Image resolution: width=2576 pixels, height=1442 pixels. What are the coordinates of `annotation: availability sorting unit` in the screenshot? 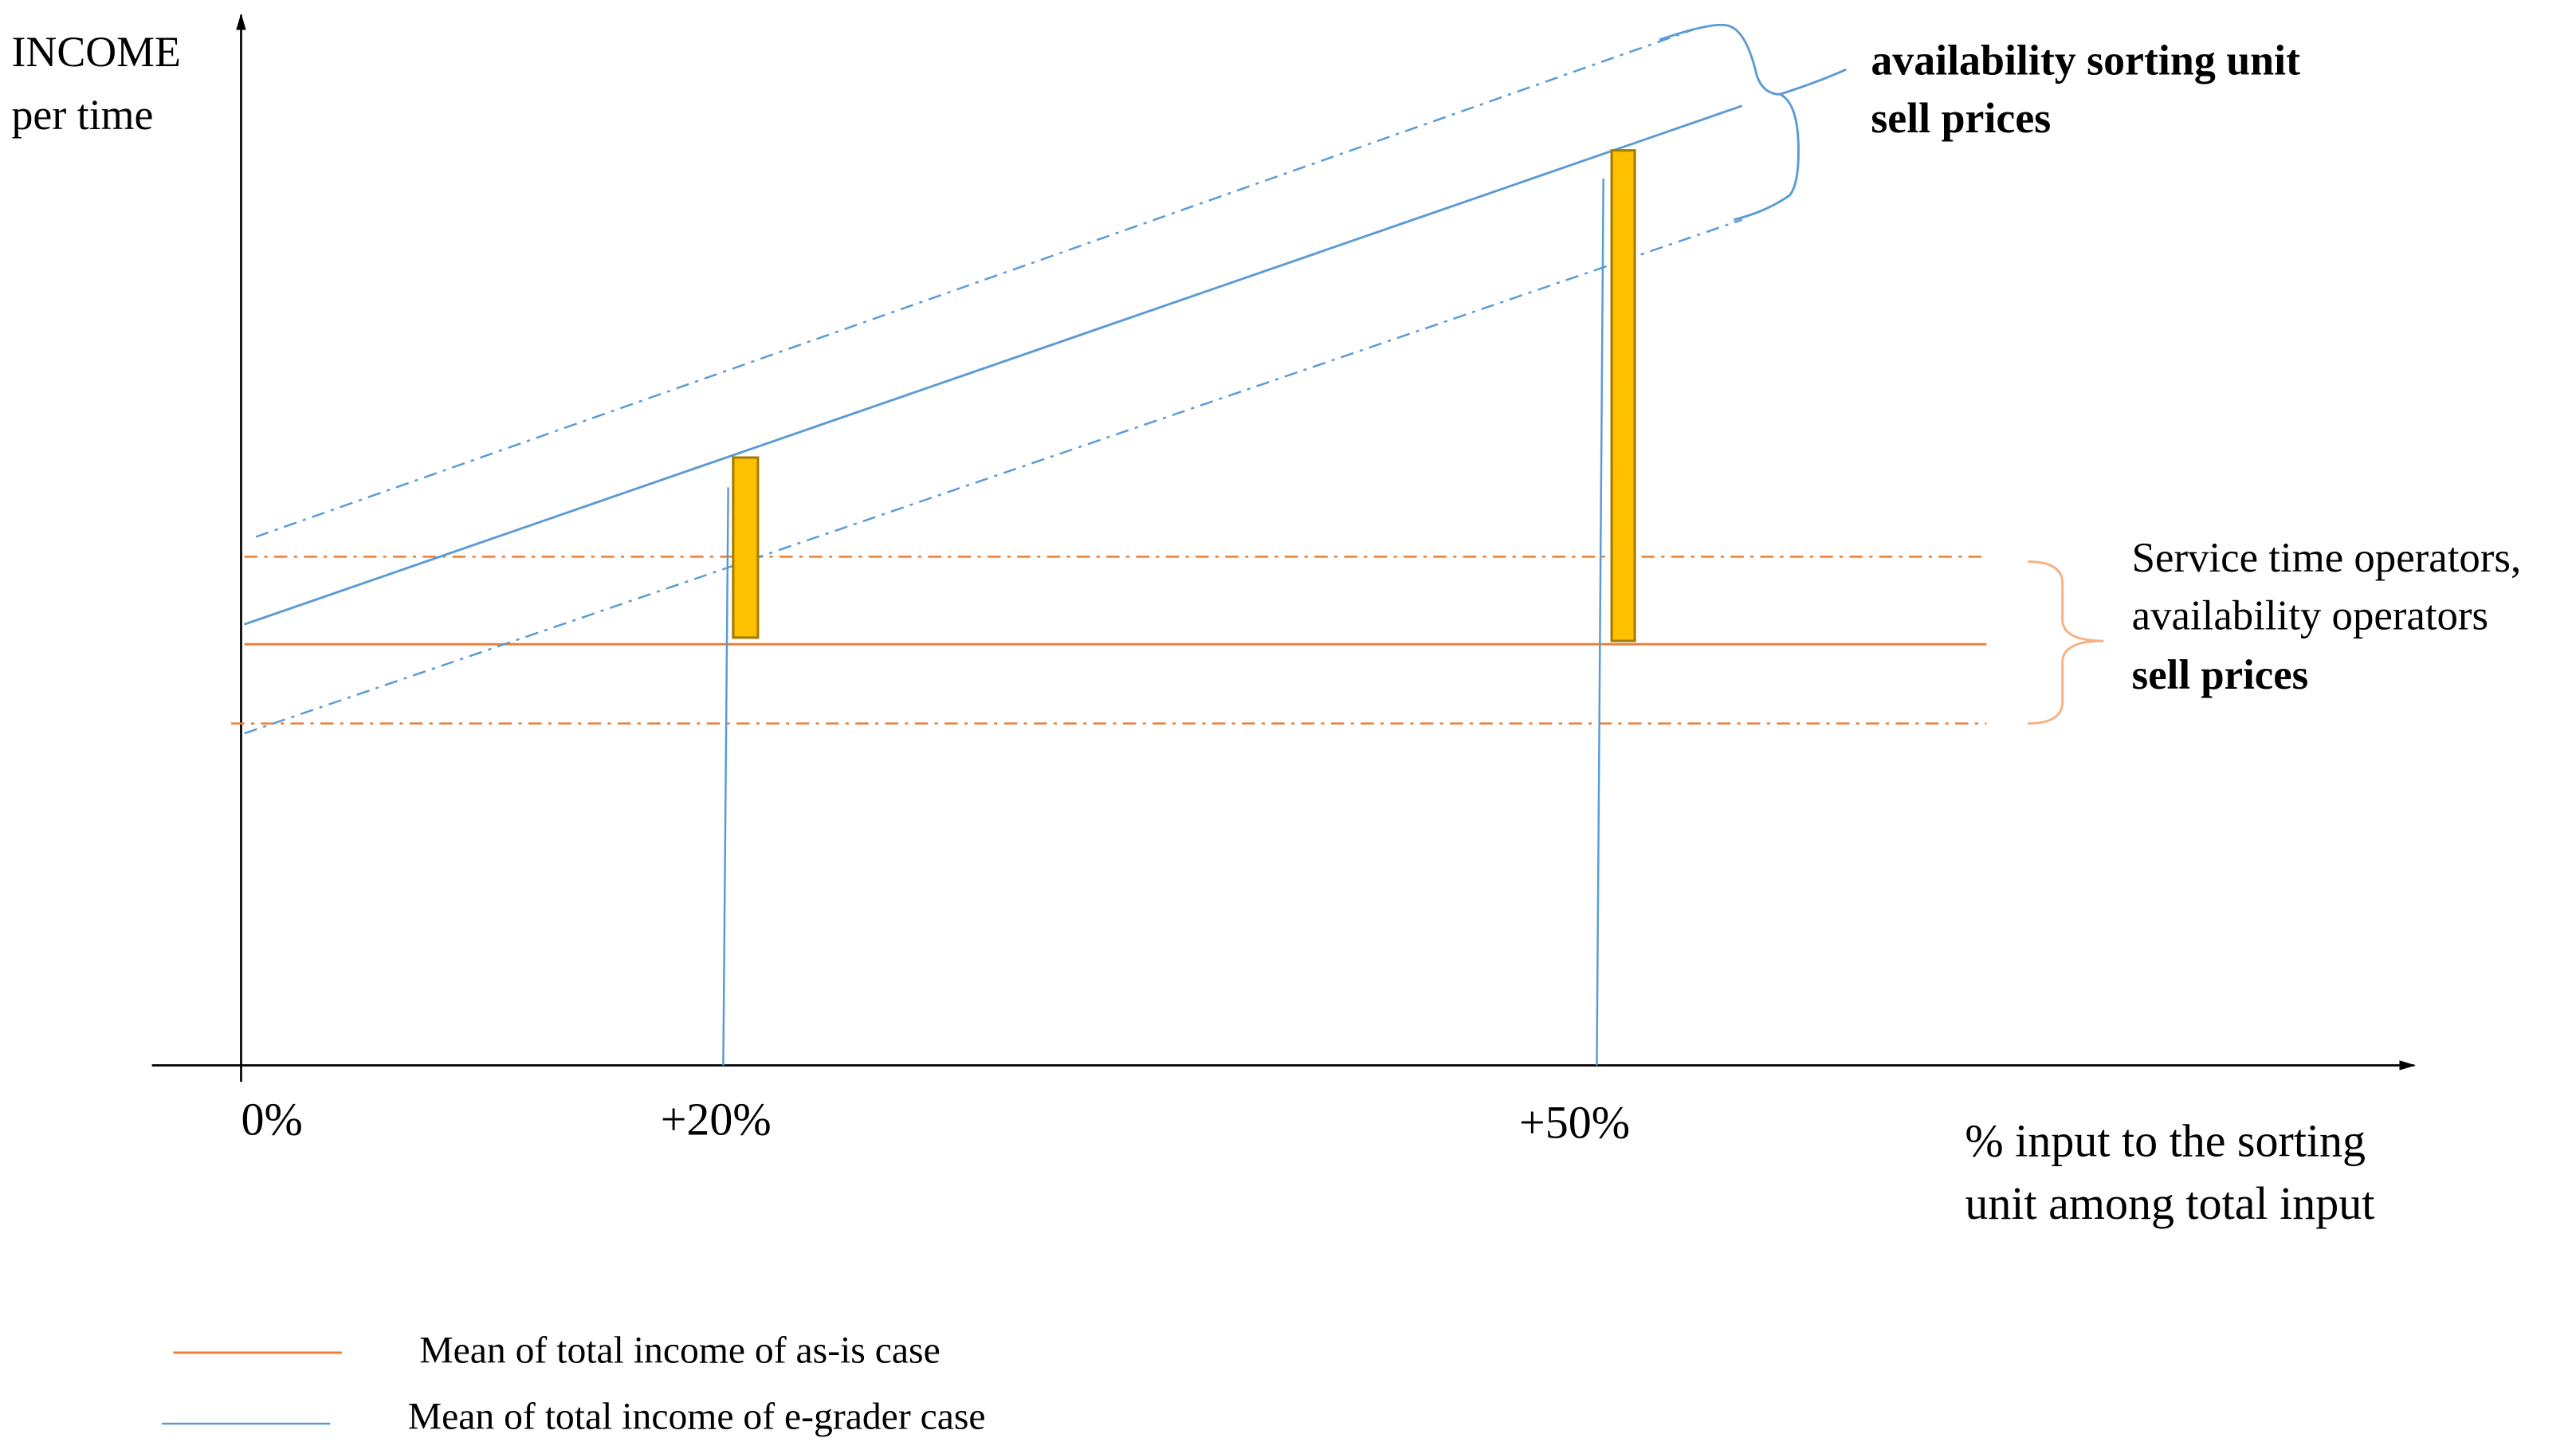 It's located at (2085, 60).